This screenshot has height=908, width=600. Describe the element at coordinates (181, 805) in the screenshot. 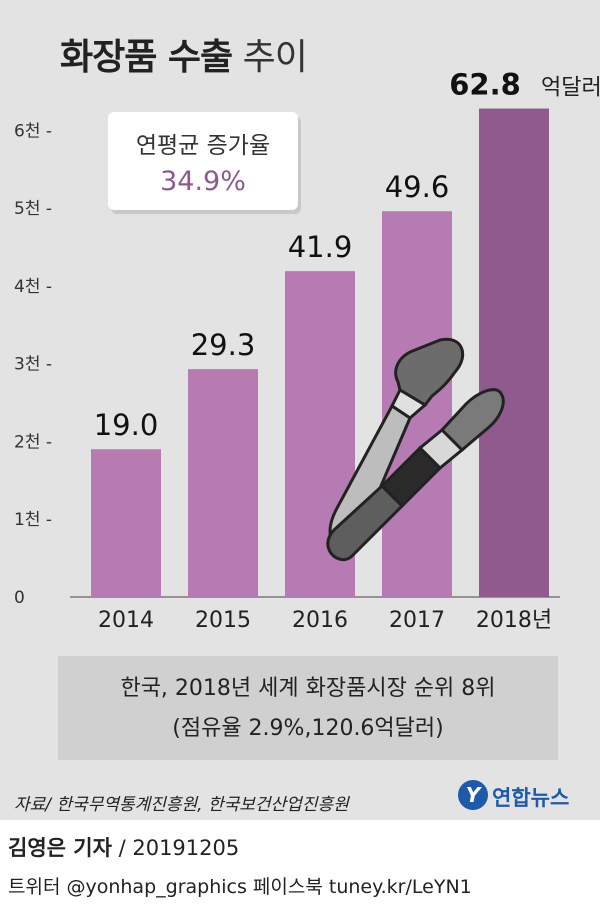

I see `source-note: 자료/ 한국무역통계진흥원, 한국보건산업진흥원` at that location.